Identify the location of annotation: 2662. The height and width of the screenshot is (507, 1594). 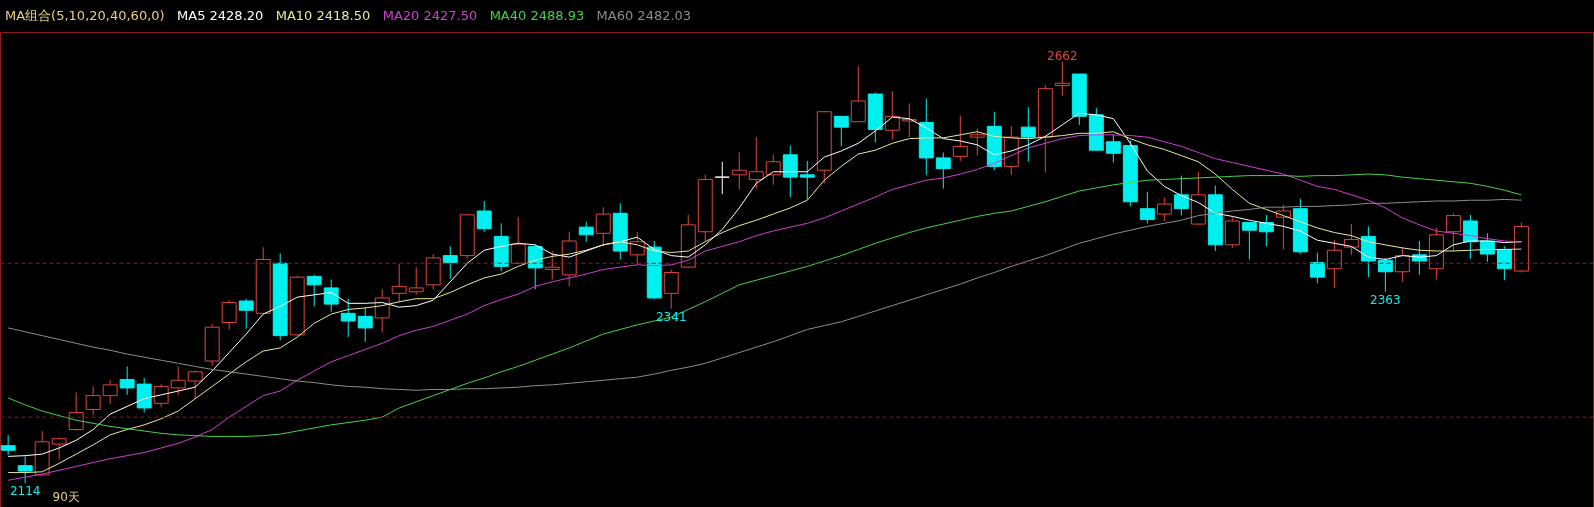
(1062, 55).